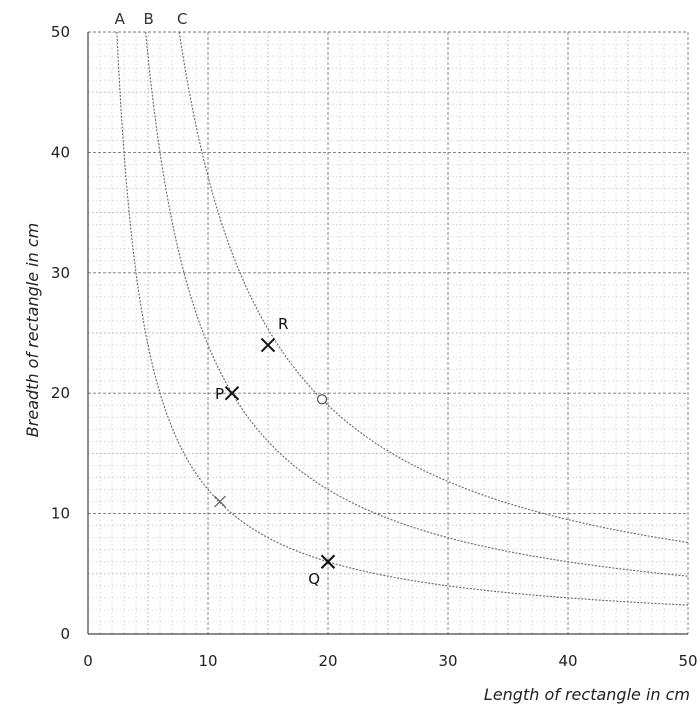  Describe the element at coordinates (65, 634) in the screenshot. I see `y-tick-label: 0` at that location.